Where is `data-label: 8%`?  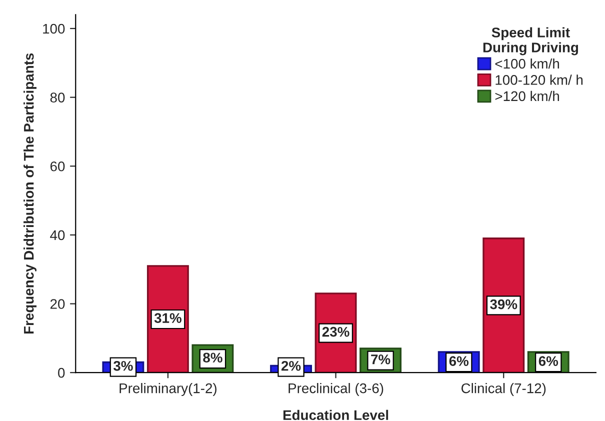
data-label: 8% is located at coordinates (212, 357).